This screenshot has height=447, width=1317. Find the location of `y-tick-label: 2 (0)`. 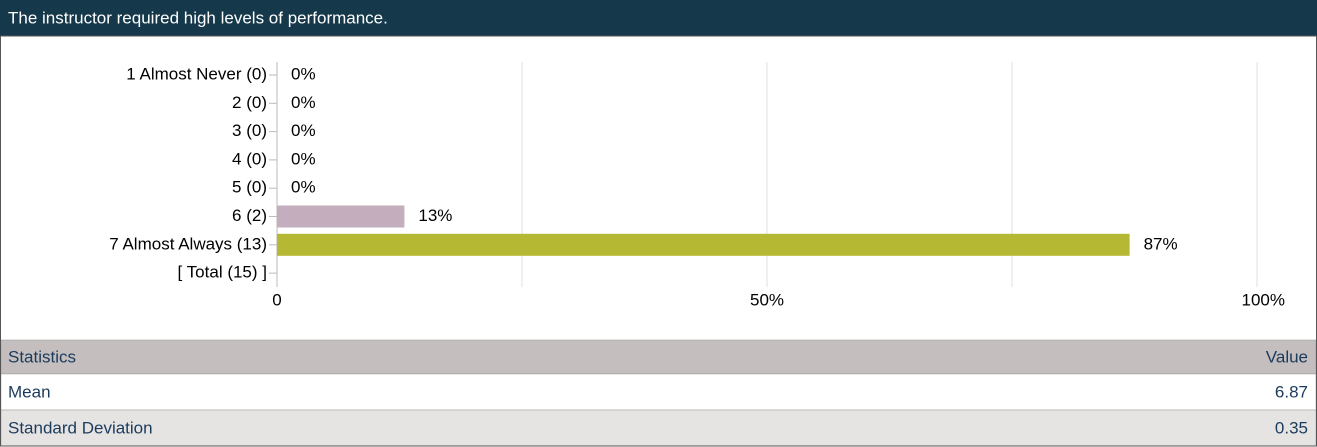

y-tick-label: 2 (0) is located at coordinates (249, 102).